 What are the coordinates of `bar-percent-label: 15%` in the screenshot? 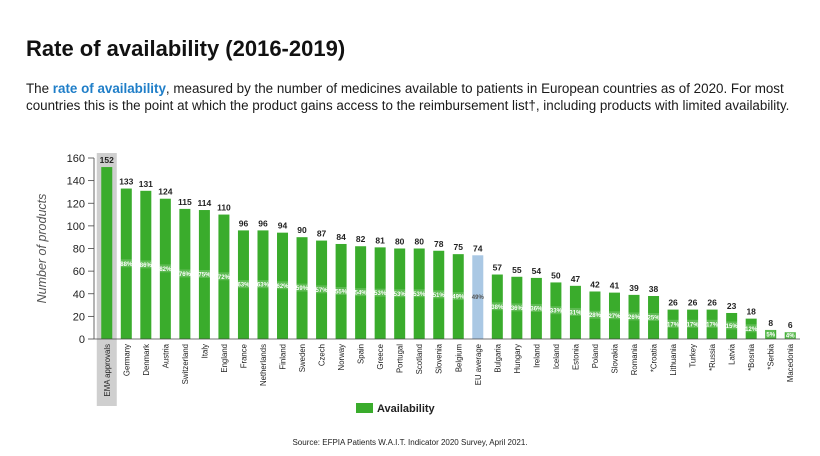 It's located at (732, 327).